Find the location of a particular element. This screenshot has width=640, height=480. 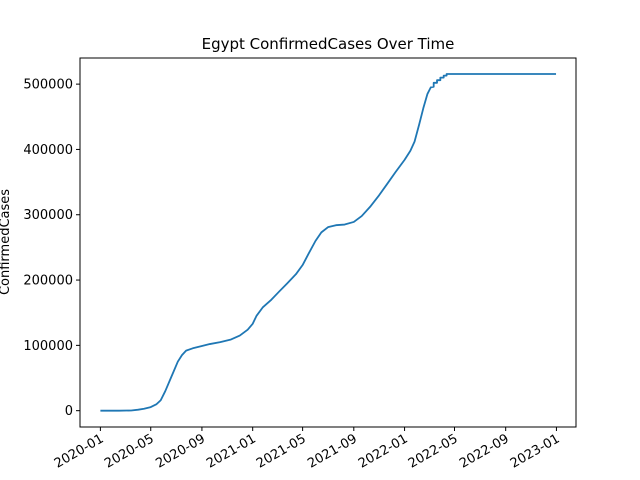

y-tick-label: 500000 is located at coordinates (48, 85).